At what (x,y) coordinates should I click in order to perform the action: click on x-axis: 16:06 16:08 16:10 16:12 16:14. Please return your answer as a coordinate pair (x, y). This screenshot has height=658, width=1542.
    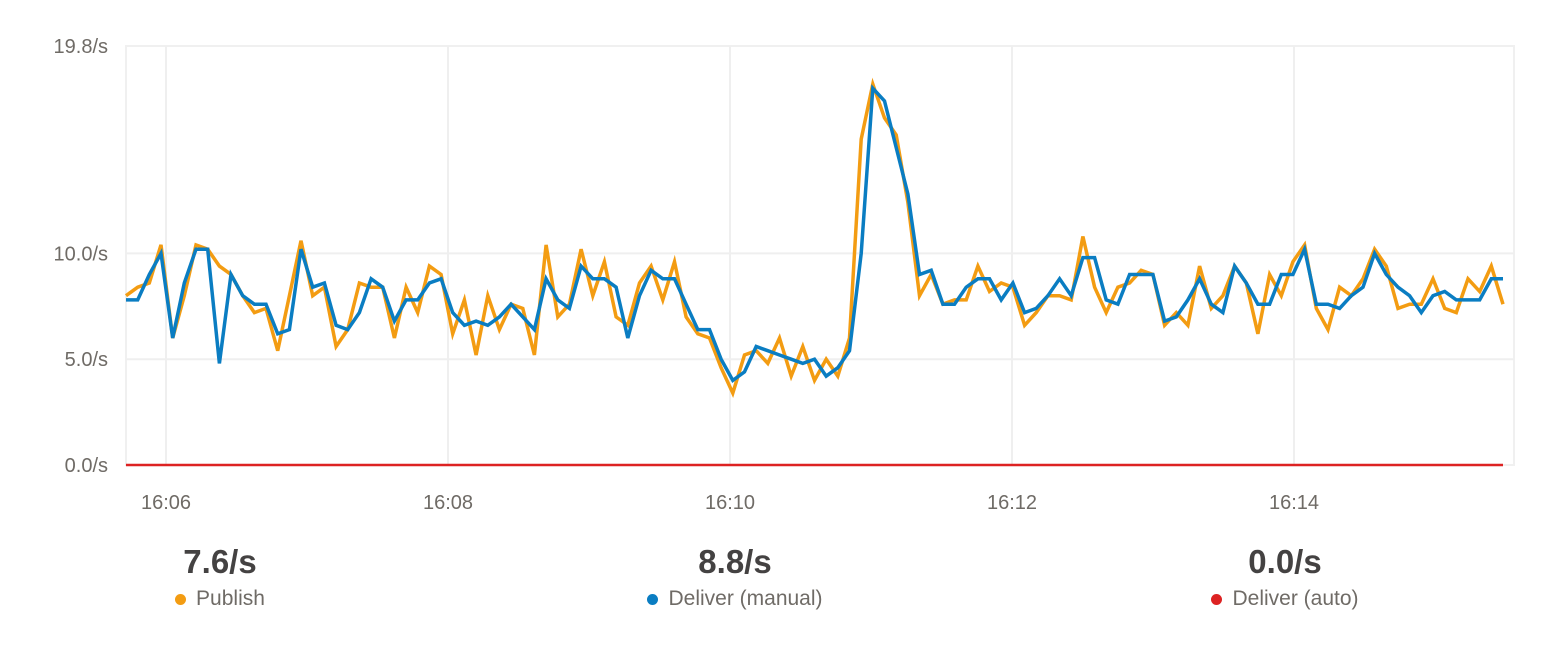
    Looking at the image, I should click on (730, 503).